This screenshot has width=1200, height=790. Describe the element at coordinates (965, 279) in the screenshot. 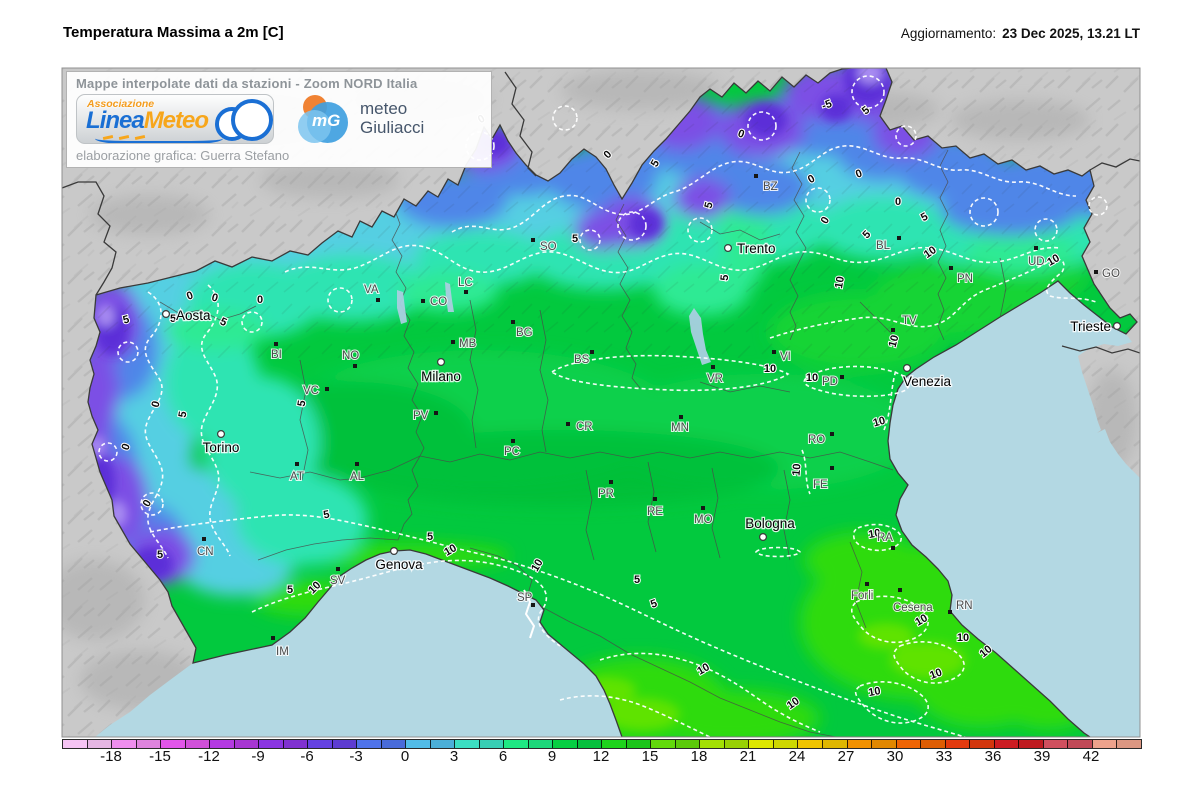

I see `province-label: PN` at that location.